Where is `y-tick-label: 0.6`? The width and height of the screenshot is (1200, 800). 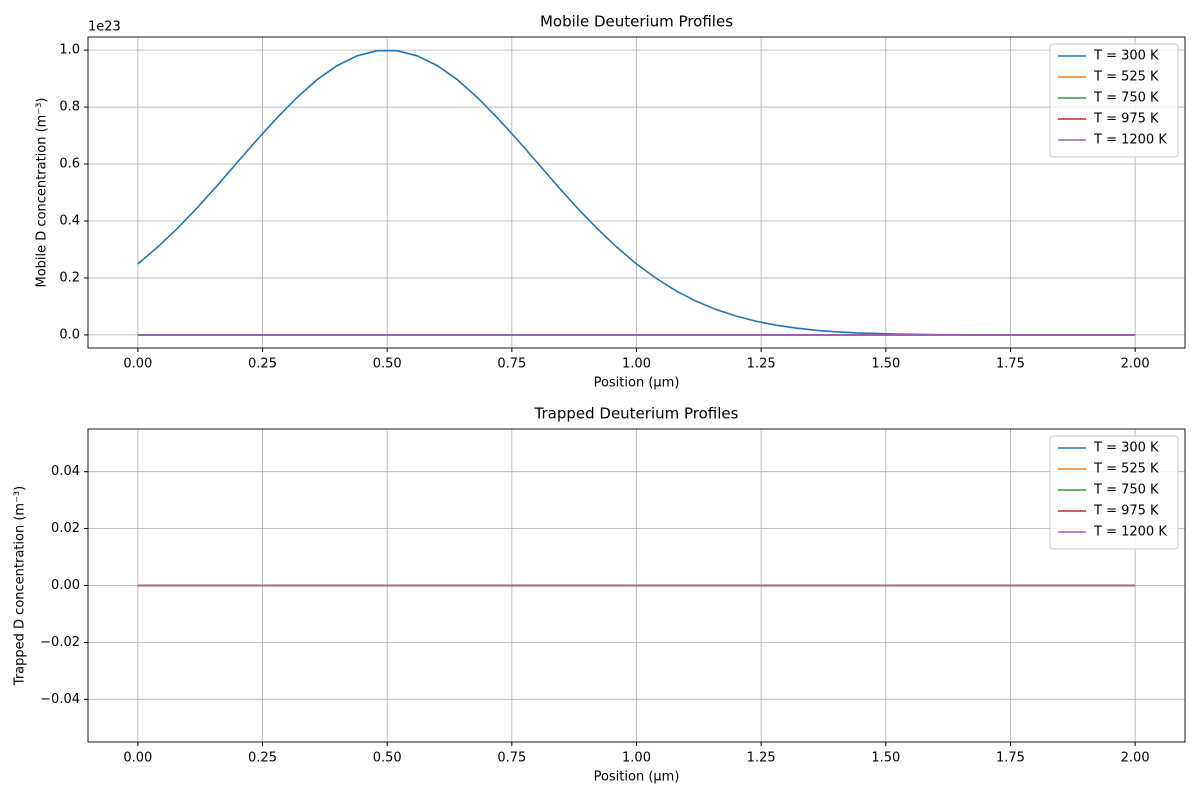 y-tick-label: 0.6 is located at coordinates (69, 164).